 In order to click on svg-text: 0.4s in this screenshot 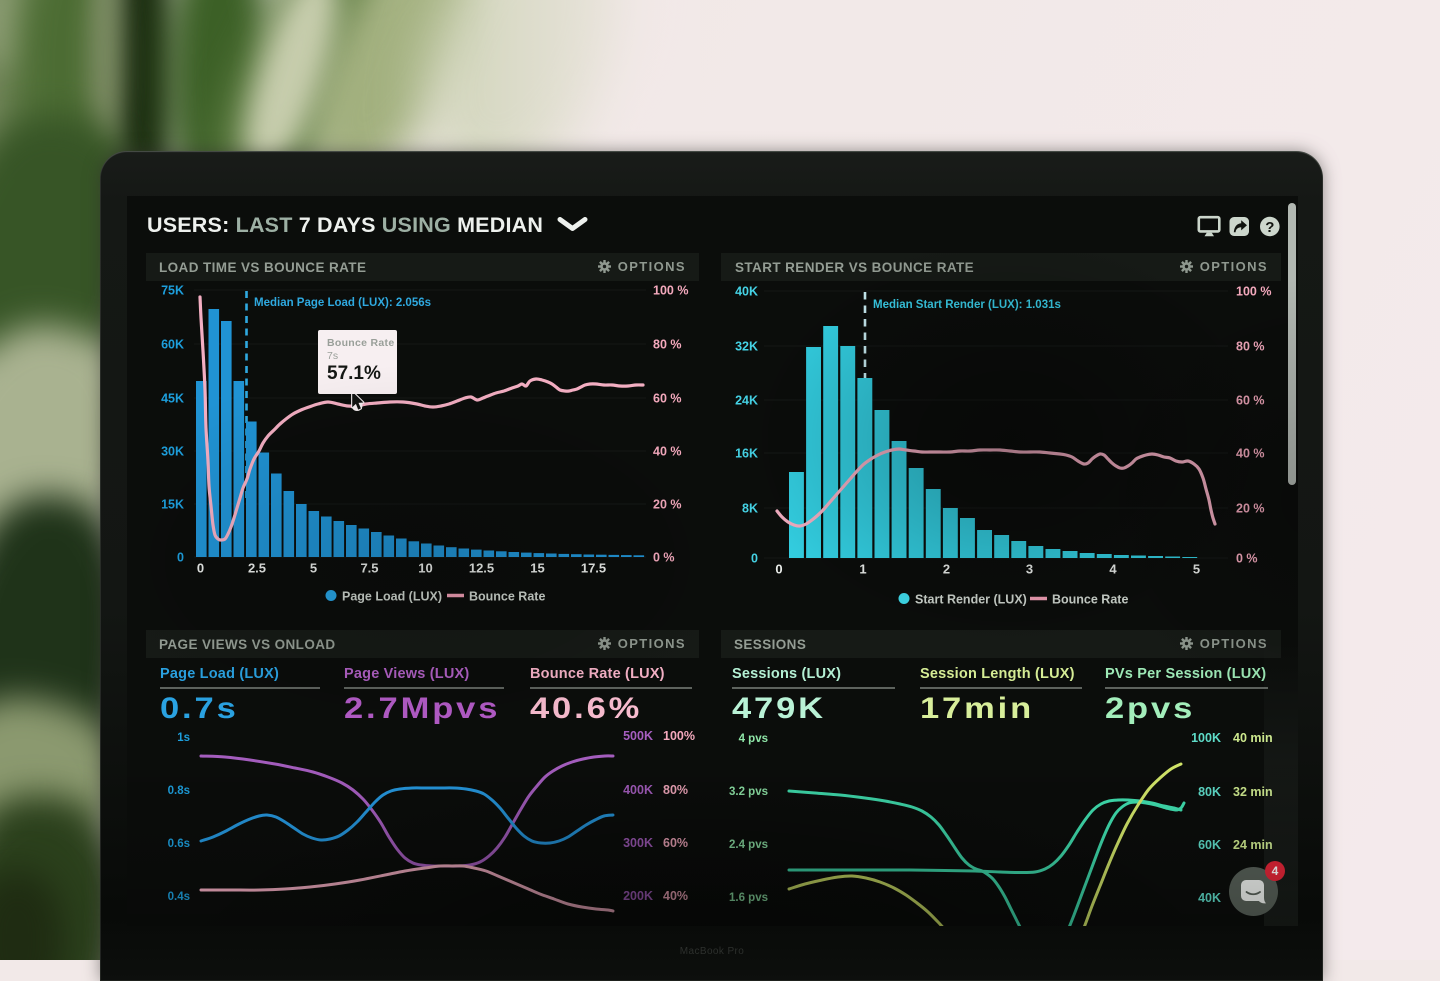, I will do `click(179, 897)`.